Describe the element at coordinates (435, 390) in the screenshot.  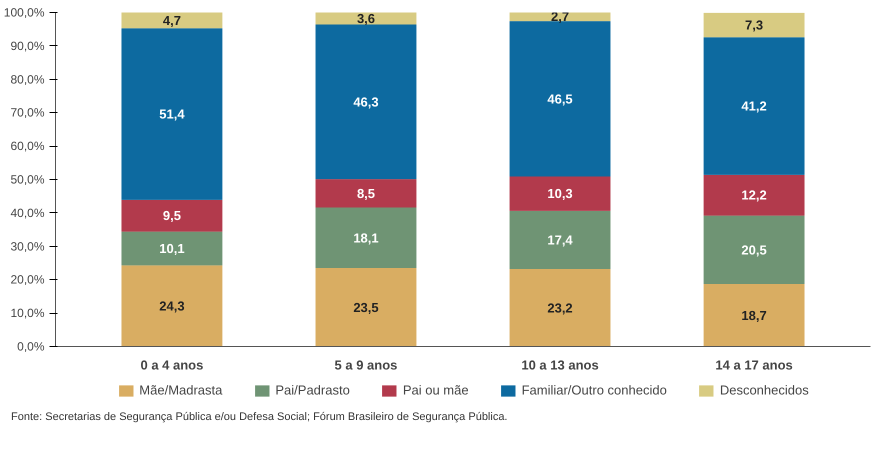
I see `legend-label: Pai ou mãe` at that location.